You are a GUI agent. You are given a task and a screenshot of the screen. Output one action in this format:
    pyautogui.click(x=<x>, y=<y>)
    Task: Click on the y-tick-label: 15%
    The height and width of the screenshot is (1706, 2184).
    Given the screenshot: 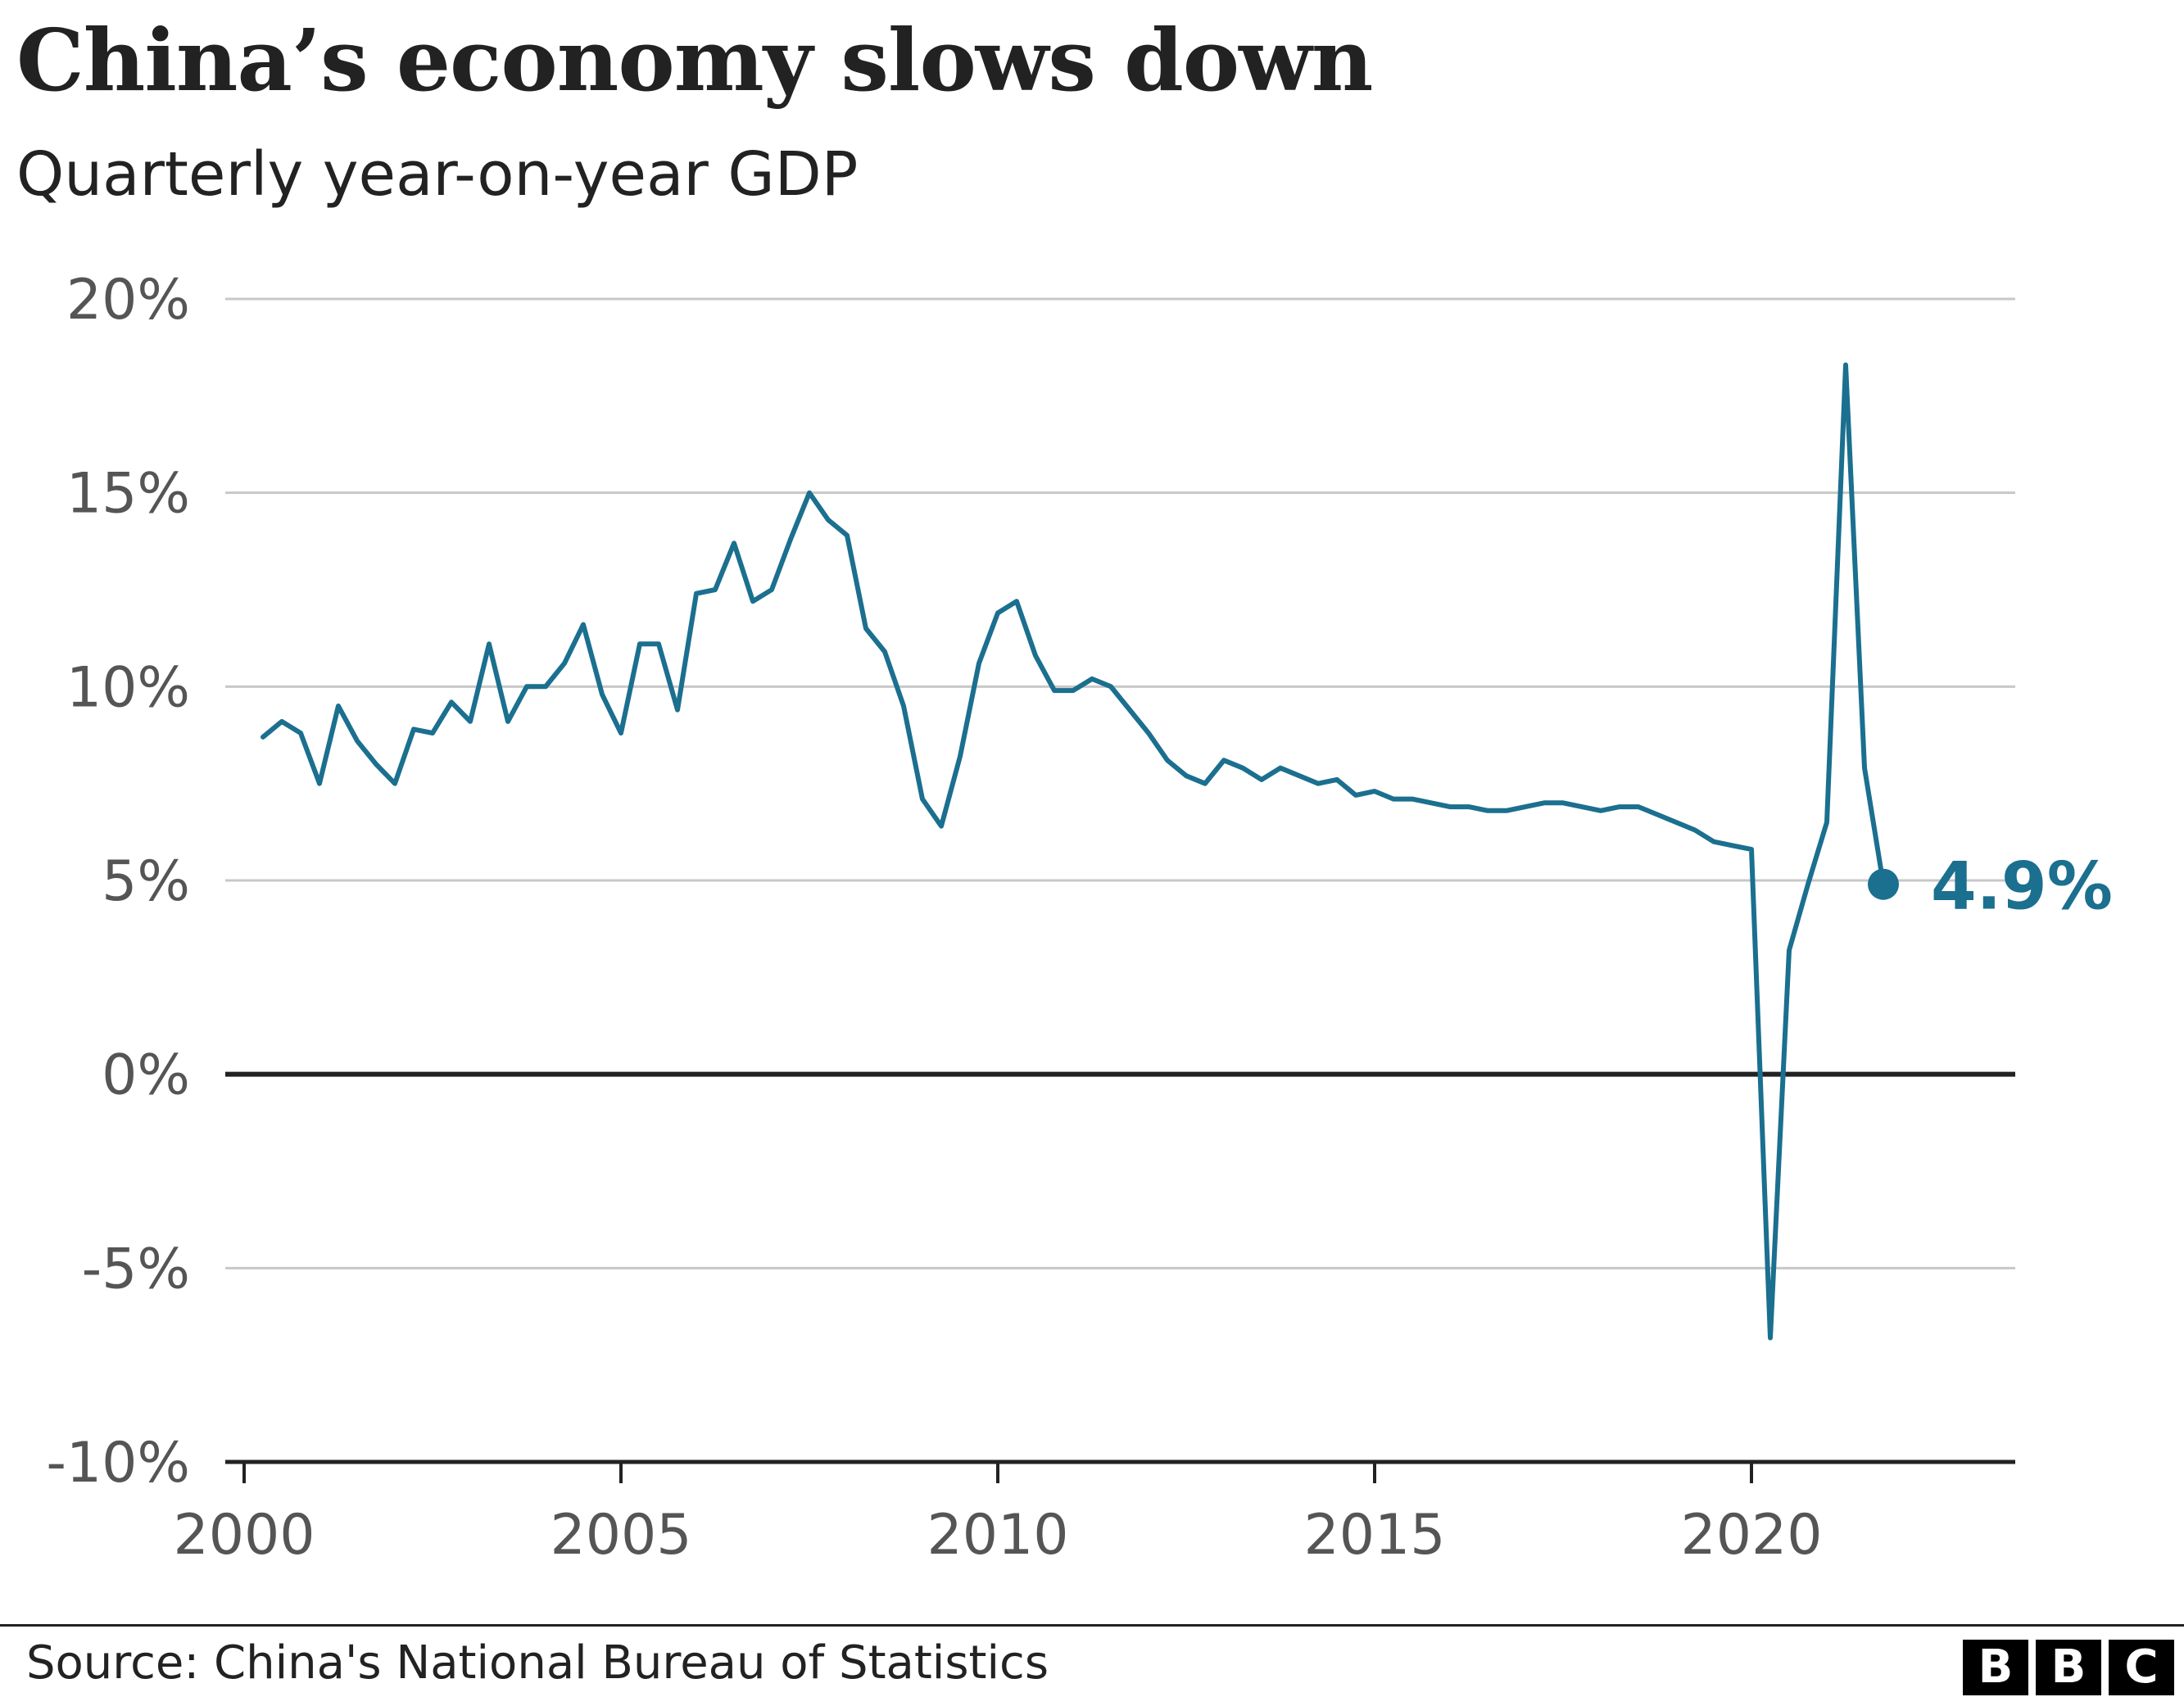 What is the action you would take?
    pyautogui.click(x=128, y=494)
    